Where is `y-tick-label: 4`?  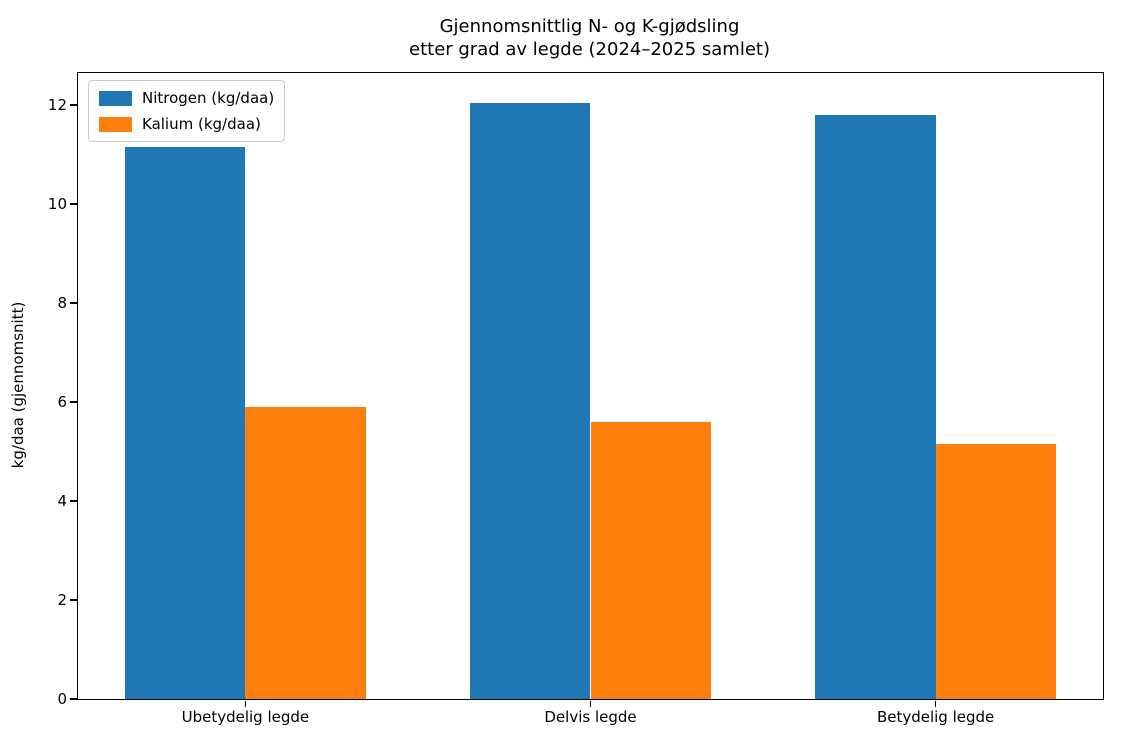 y-tick-label: 4 is located at coordinates (62, 501).